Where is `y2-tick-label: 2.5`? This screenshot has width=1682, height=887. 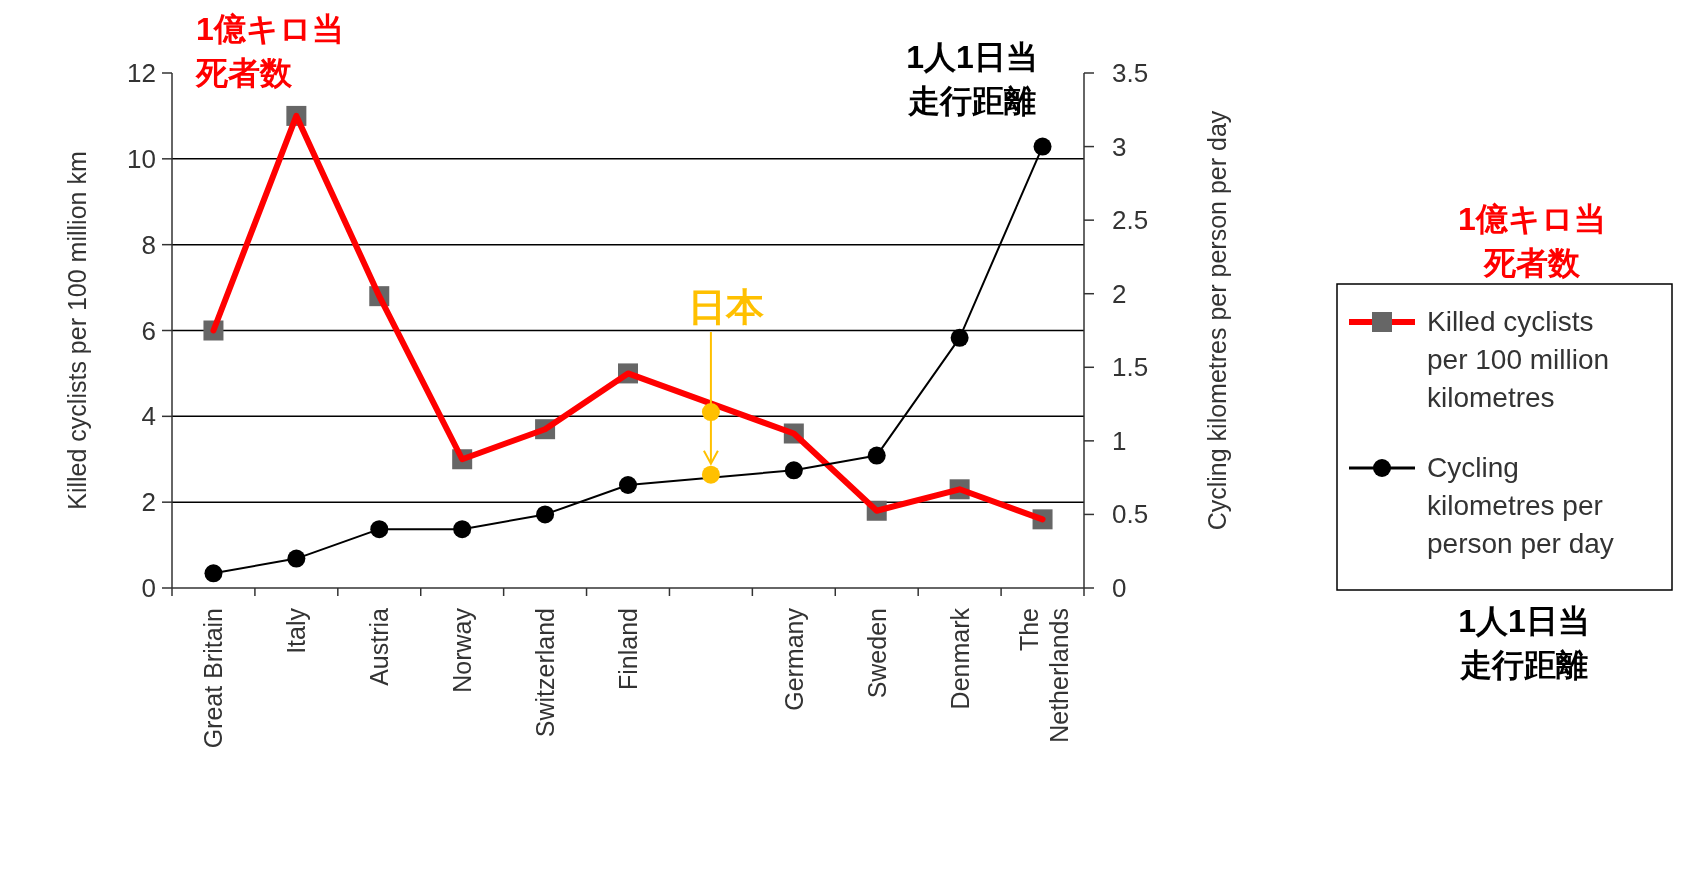
y2-tick-label: 2.5 is located at coordinates (1130, 220).